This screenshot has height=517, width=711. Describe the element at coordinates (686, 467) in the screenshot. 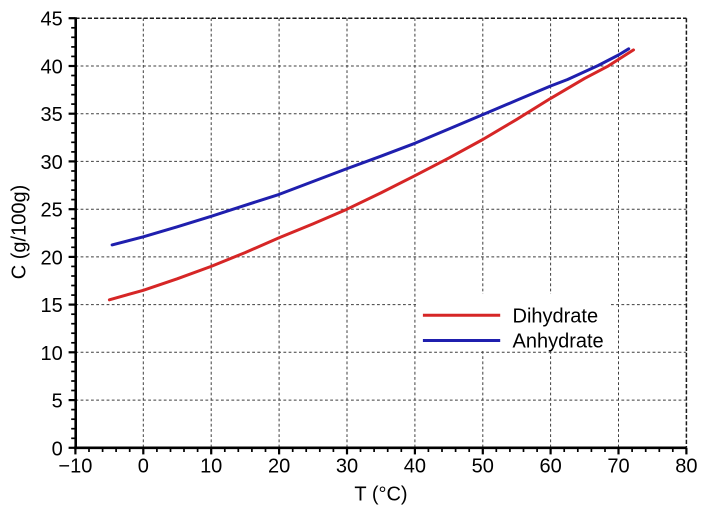

I see `svg-text: 80` at that location.